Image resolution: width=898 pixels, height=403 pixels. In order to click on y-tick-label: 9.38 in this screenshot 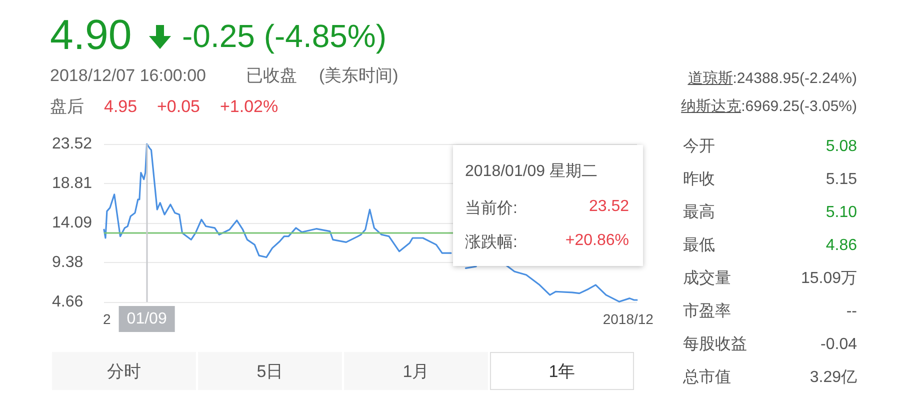, I will do `click(68, 262)`.